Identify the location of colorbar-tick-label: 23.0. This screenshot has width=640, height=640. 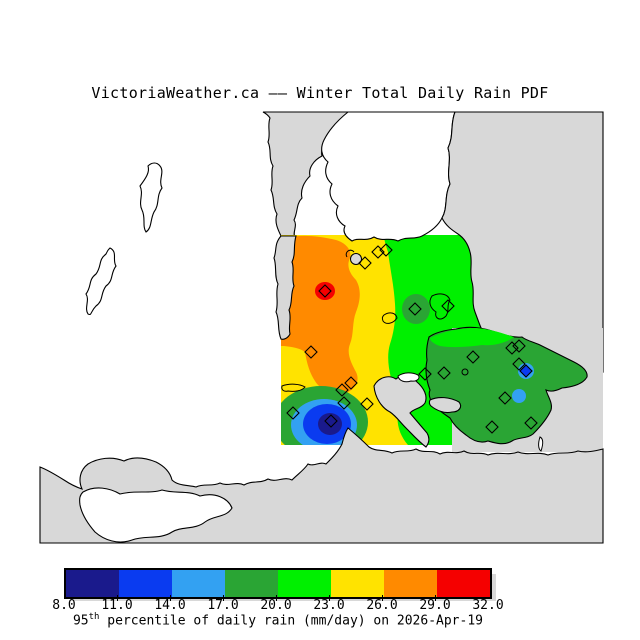
(329, 605).